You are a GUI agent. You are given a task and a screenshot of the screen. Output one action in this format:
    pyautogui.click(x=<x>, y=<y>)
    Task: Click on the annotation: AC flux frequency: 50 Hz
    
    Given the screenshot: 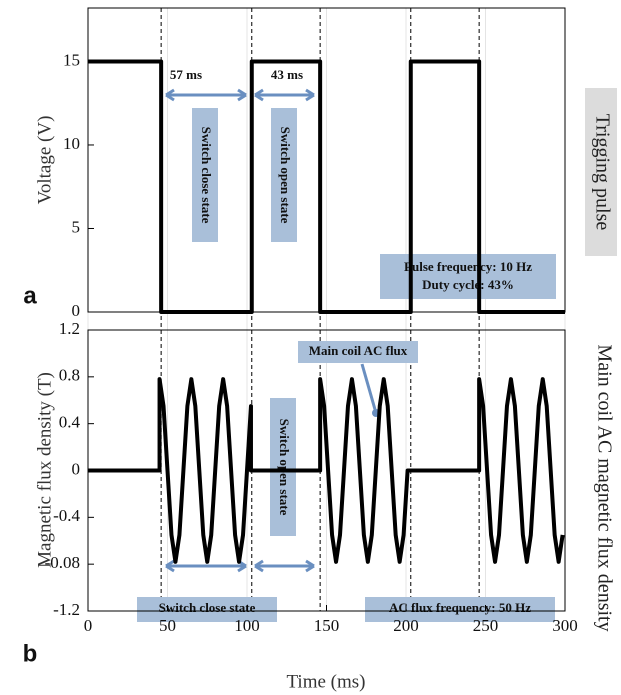 What is the action you would take?
    pyautogui.click(x=460, y=607)
    